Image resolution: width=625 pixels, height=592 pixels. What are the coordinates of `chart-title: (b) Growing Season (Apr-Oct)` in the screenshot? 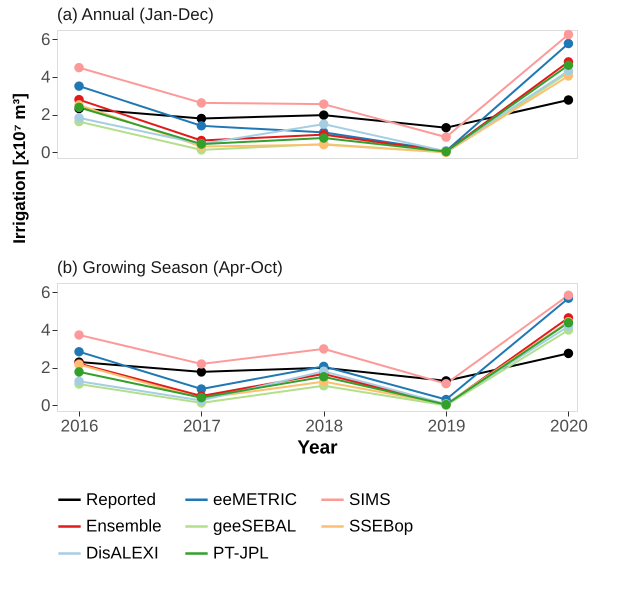 It's located at (170, 267).